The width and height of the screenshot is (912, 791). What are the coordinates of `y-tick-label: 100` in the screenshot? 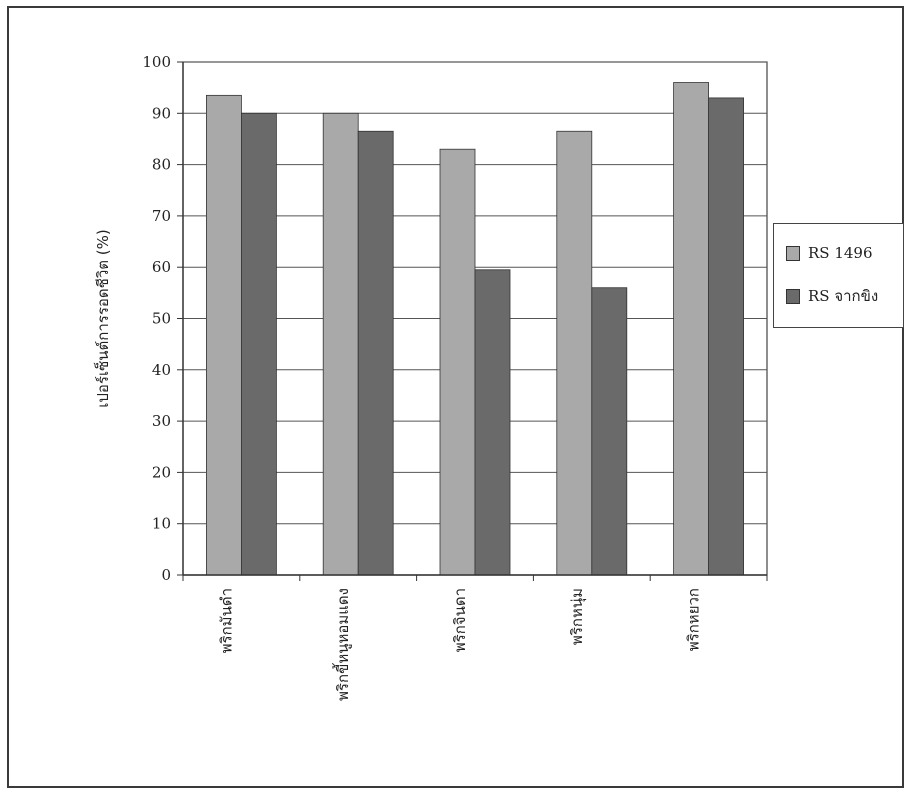 It's located at (156, 62).